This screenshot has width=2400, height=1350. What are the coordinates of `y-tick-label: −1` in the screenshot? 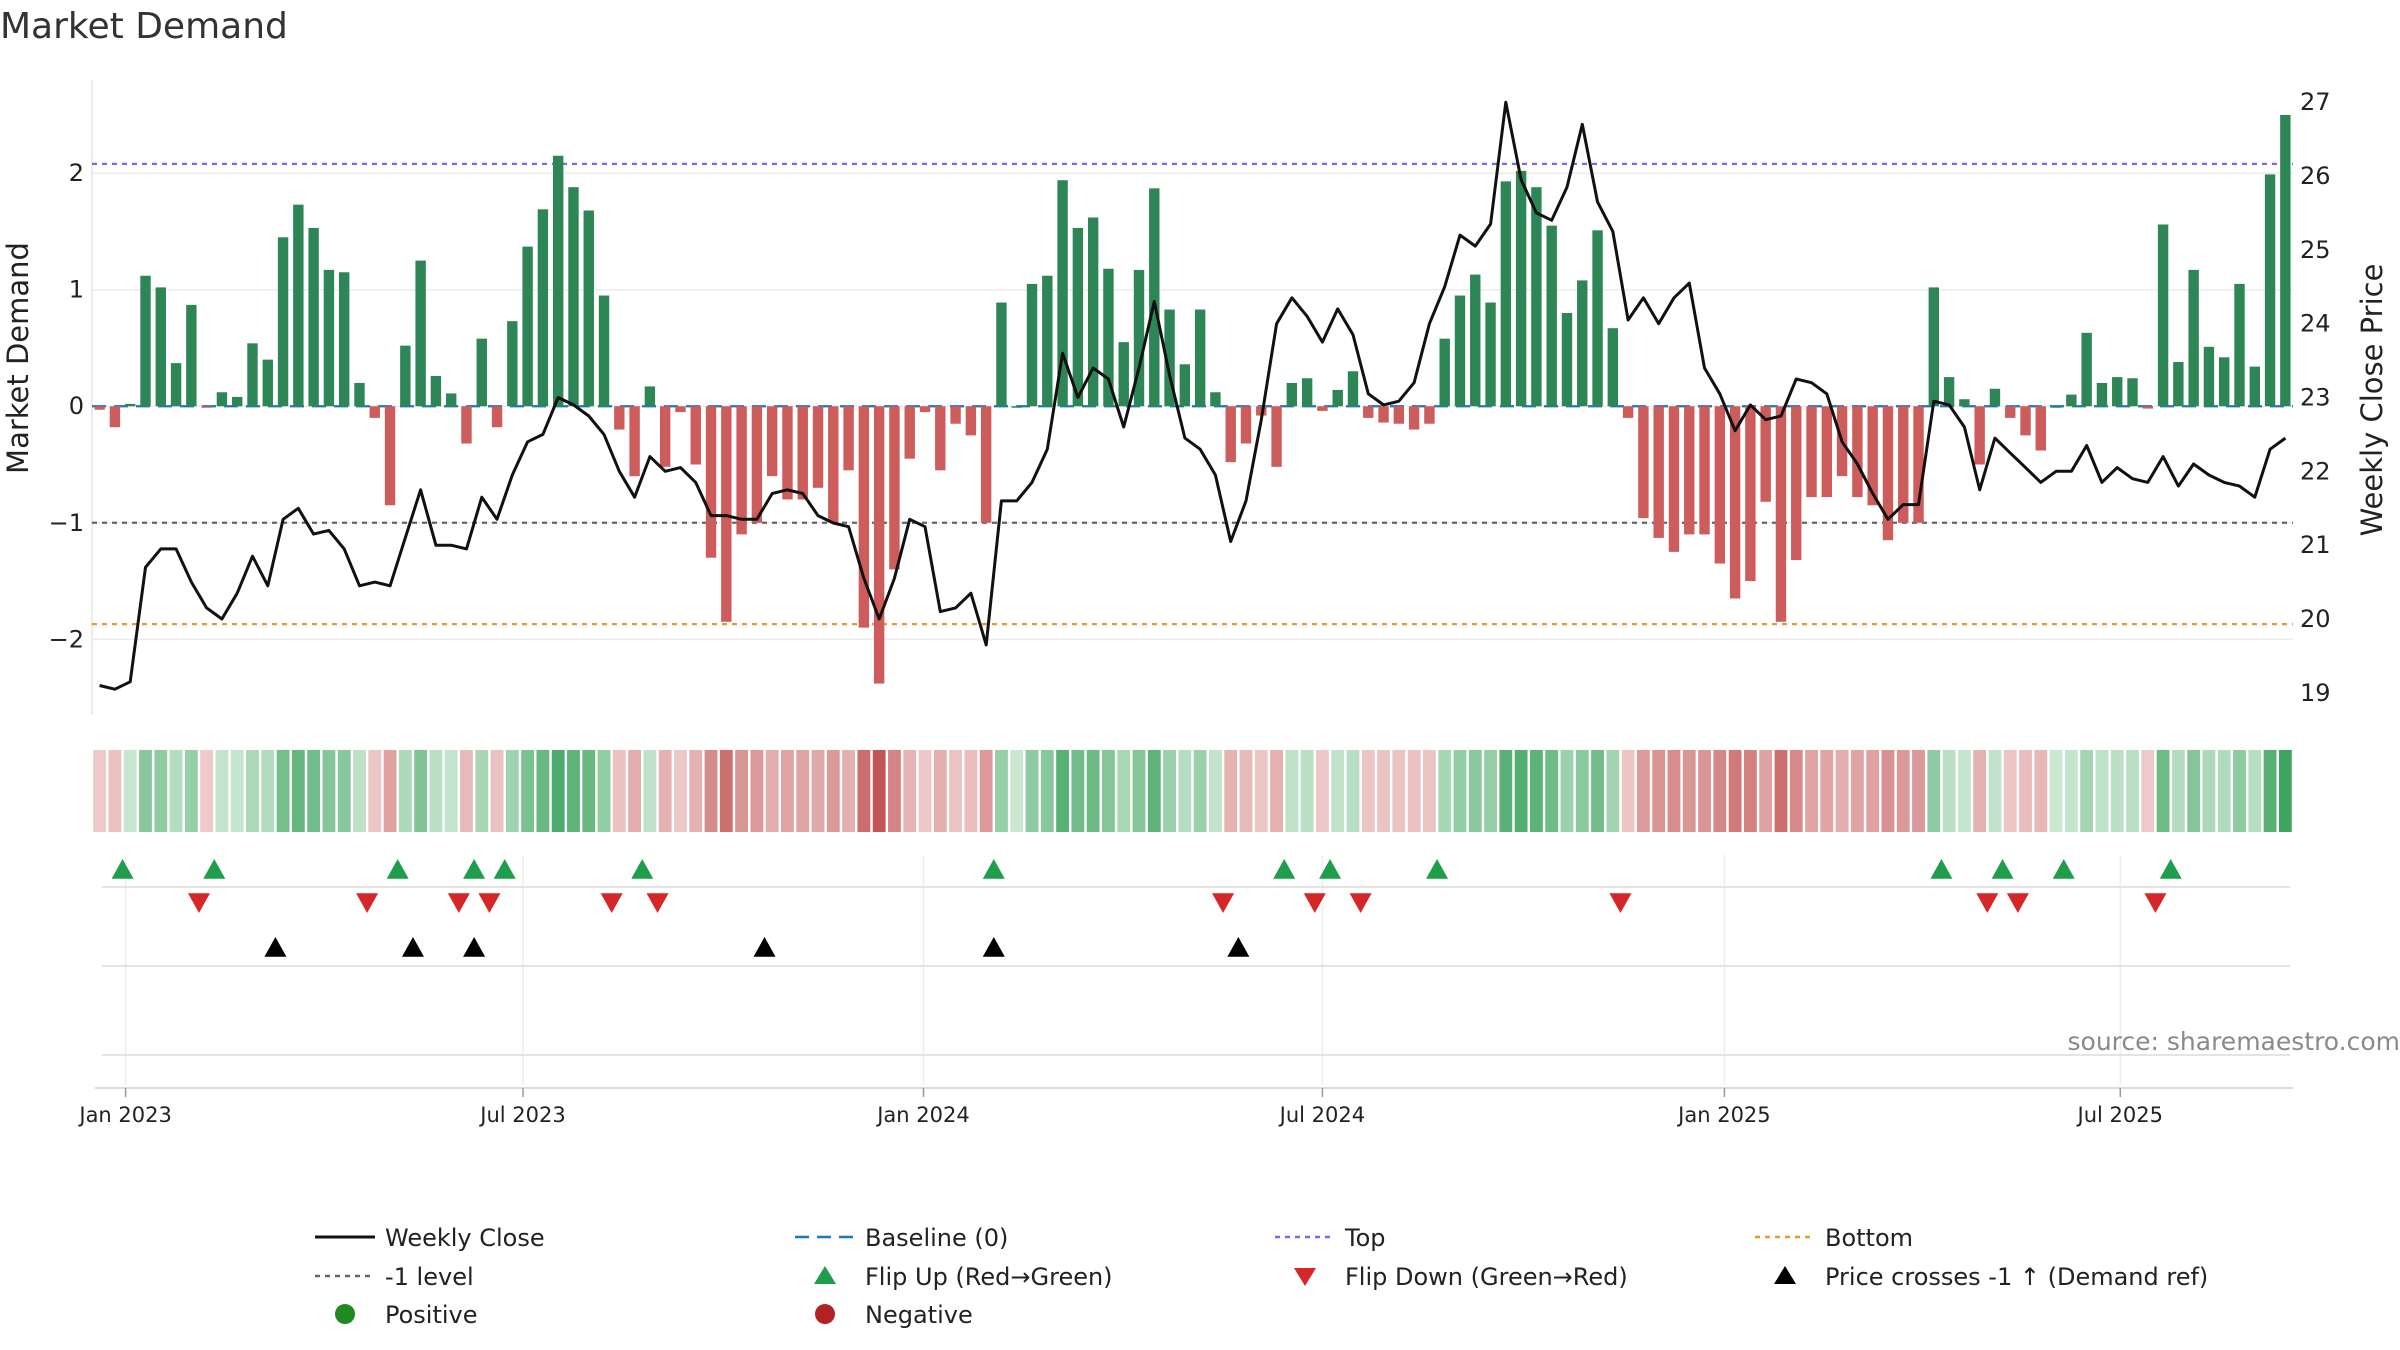 It's located at (66, 523).